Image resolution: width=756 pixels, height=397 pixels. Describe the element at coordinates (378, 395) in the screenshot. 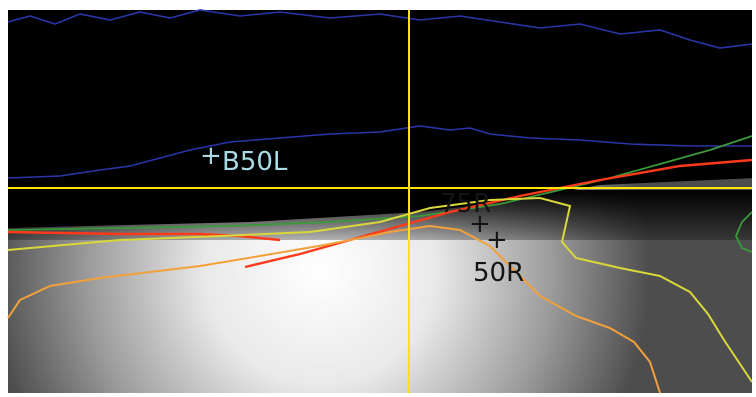

I see `bottom-border` at that location.